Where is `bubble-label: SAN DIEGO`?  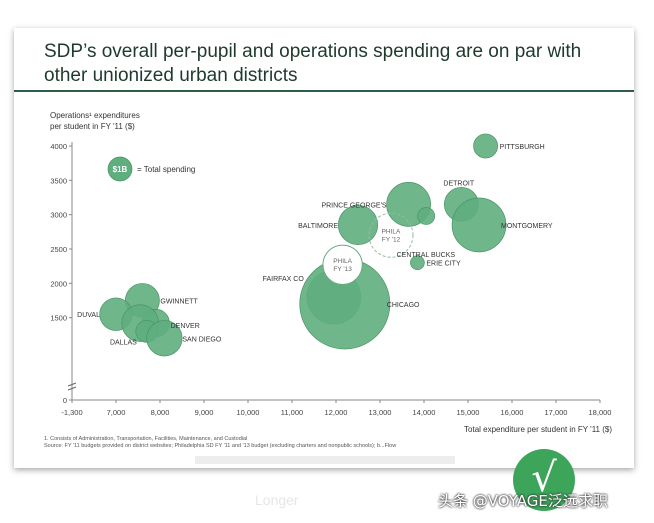
bubble-label: SAN DIEGO is located at coordinates (201, 339).